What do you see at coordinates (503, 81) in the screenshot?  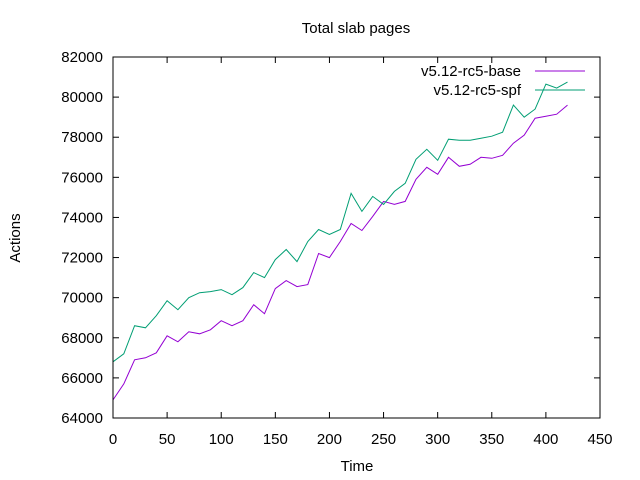 I see `legend: v5.12-rc5-base v5.12-rc5-spf` at bounding box center [503, 81].